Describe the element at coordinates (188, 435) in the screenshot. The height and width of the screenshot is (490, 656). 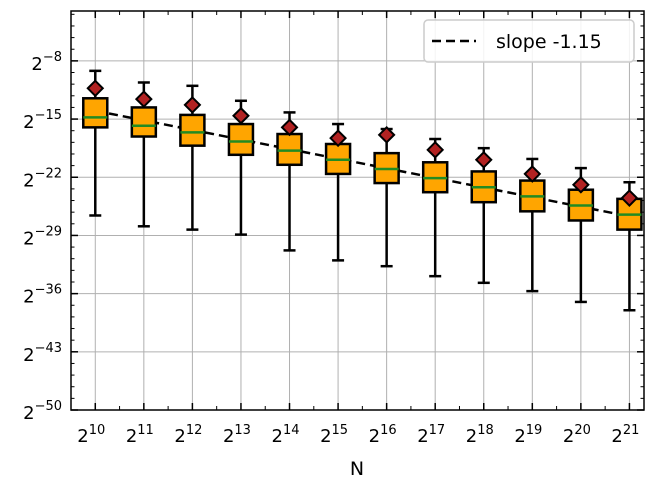
I see `x-tick-label: 212` at that location.